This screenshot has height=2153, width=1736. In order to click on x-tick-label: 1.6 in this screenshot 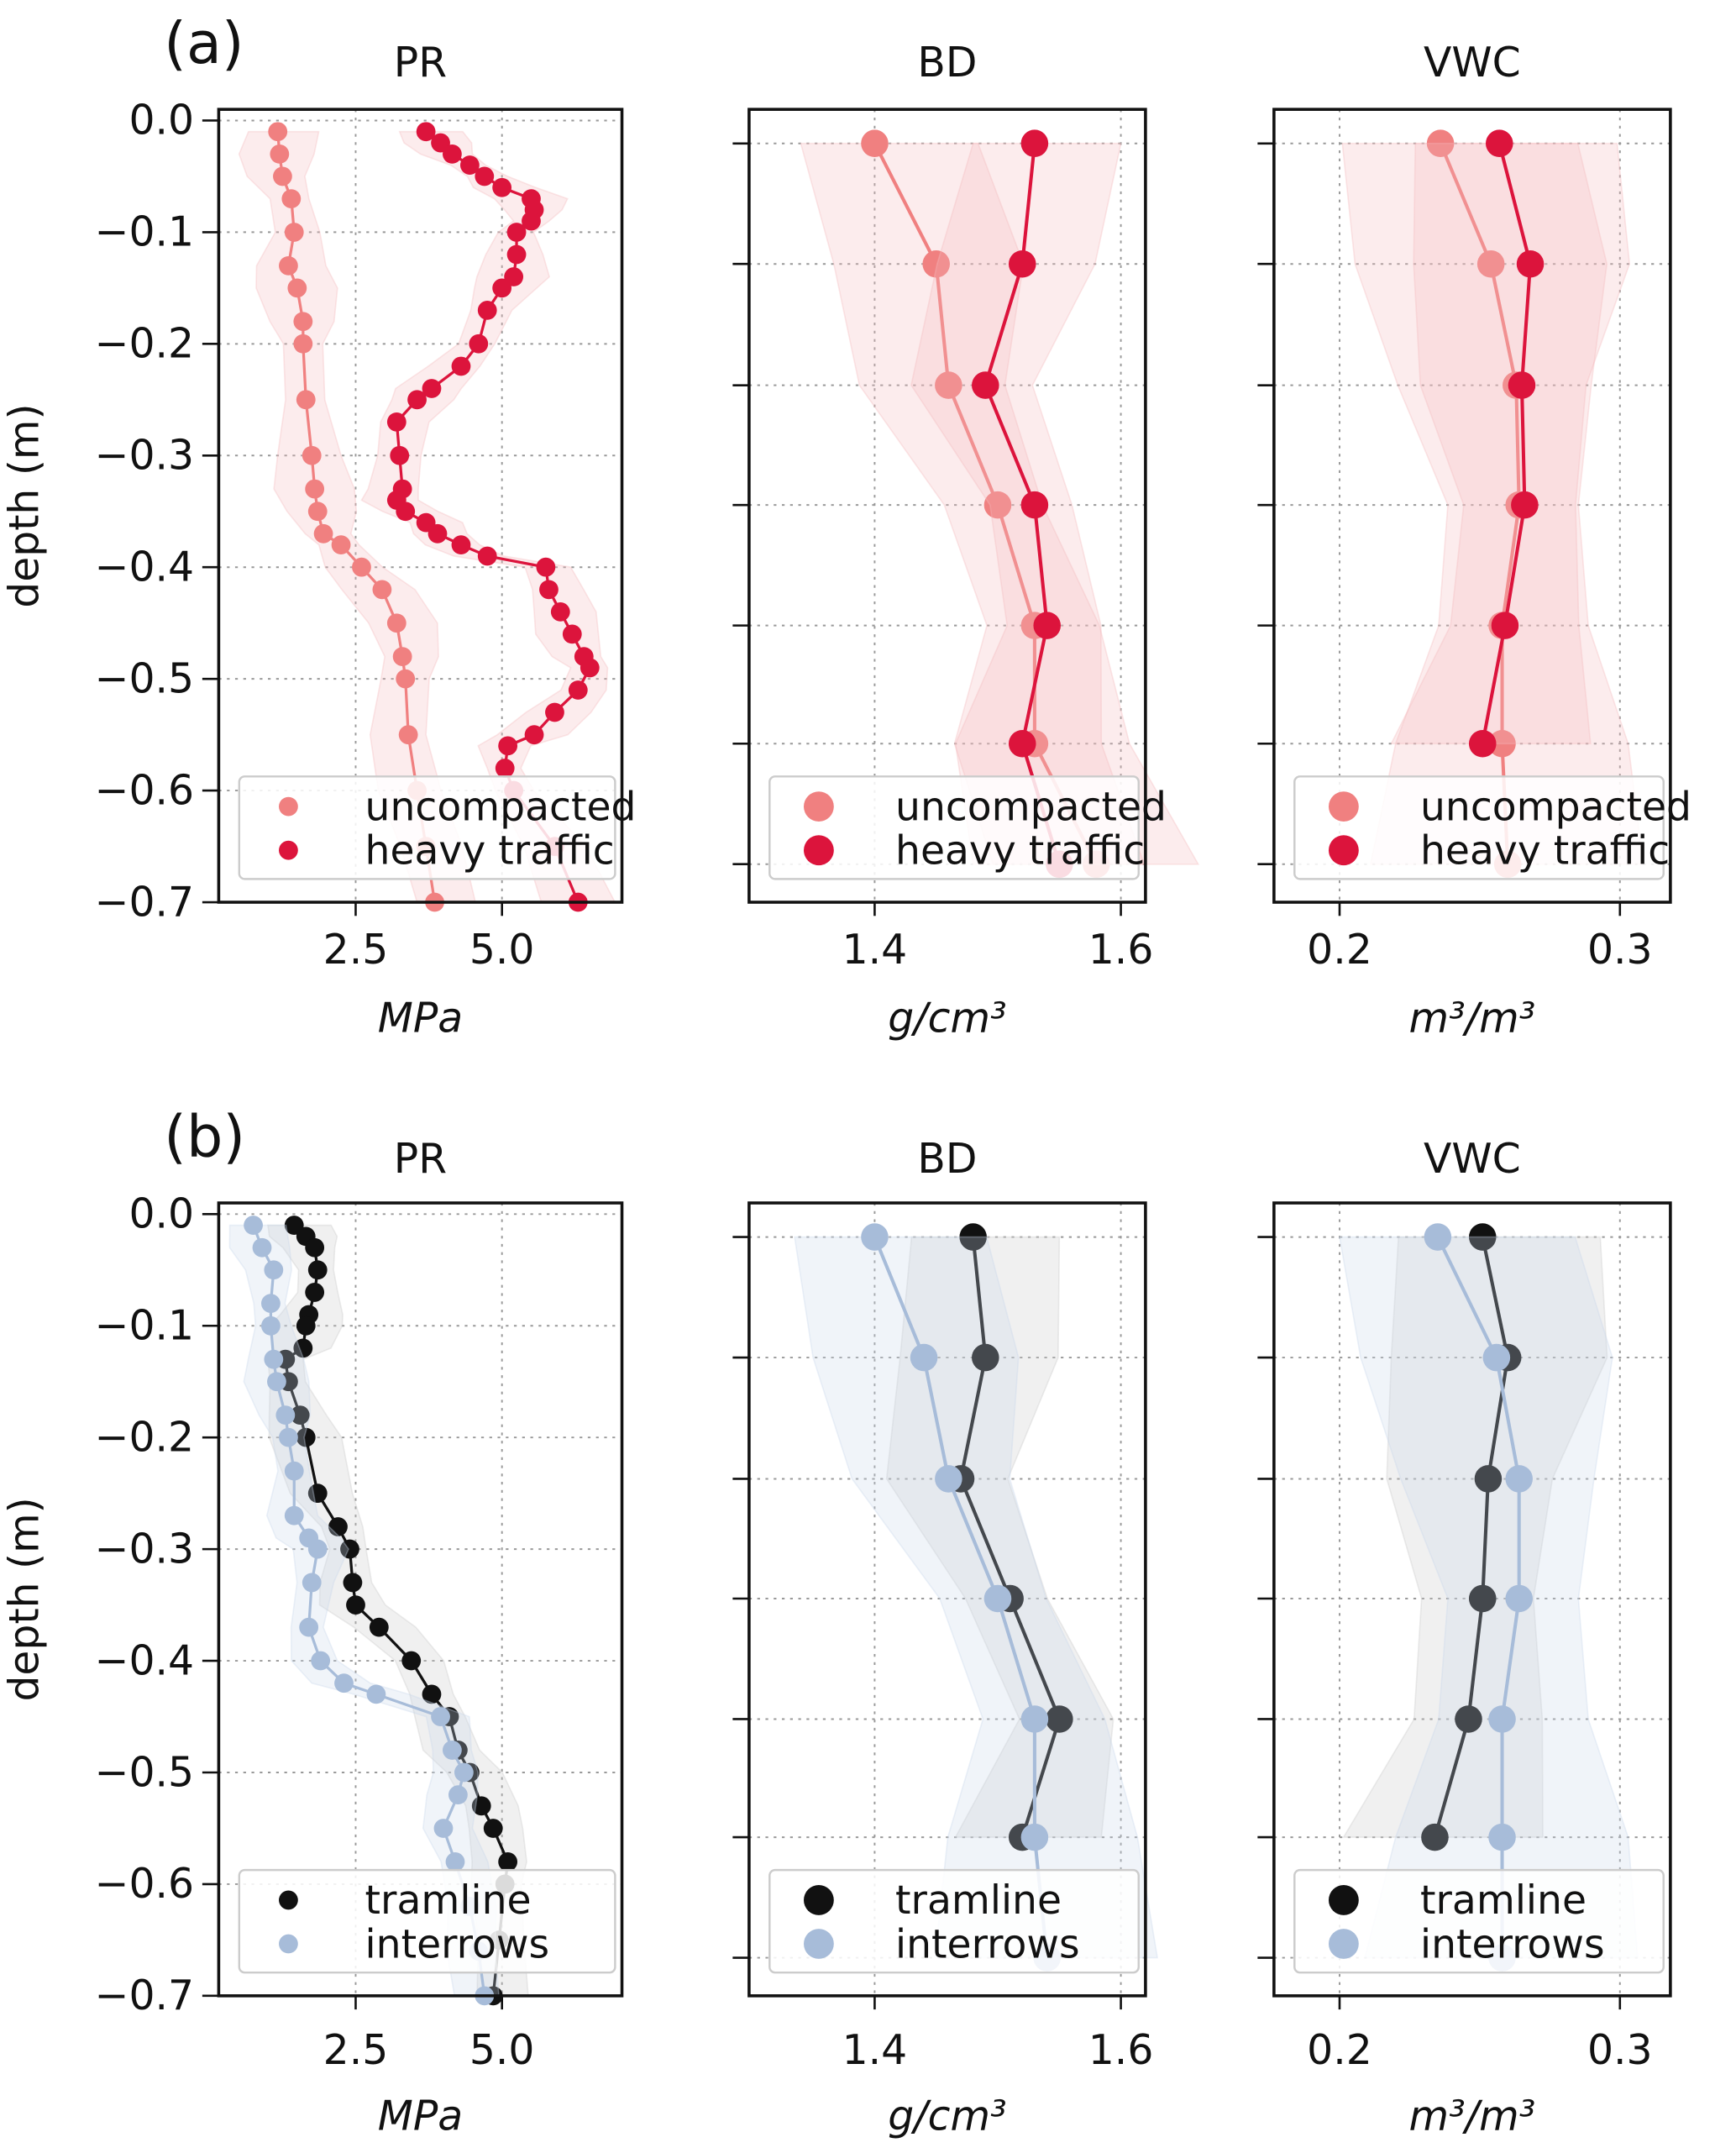, I will do `click(1121, 2050)`.